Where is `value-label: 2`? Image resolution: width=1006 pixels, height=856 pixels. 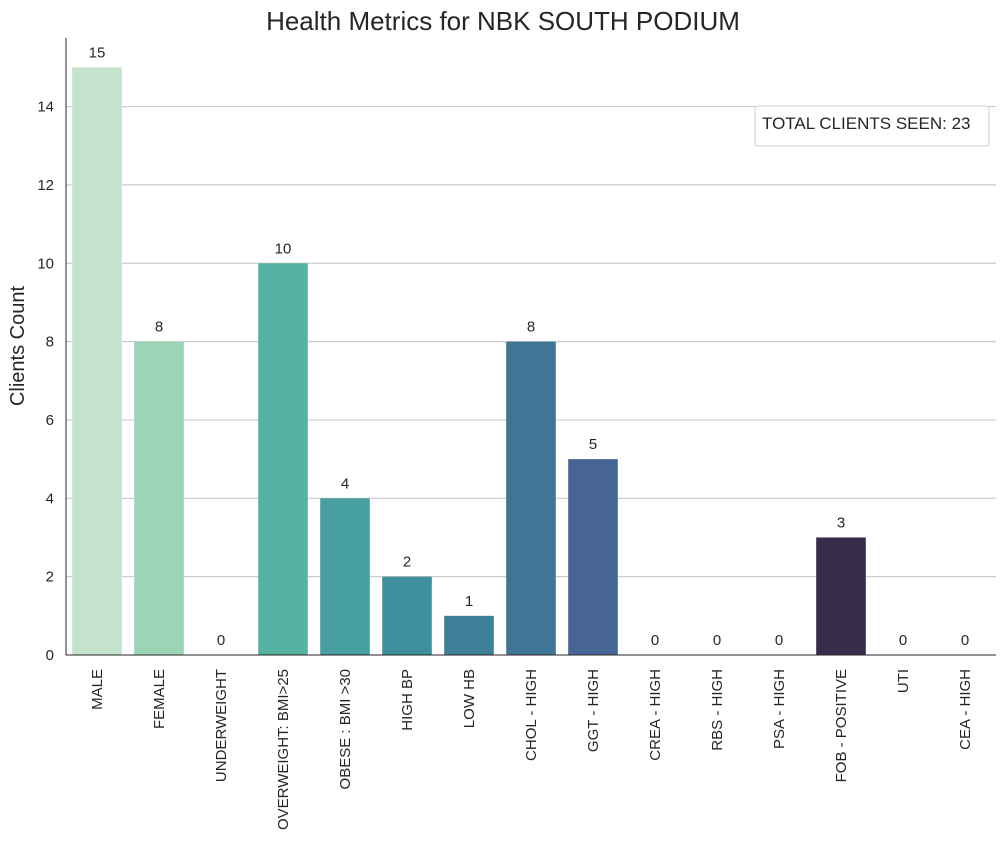
value-label: 2 is located at coordinates (407, 562).